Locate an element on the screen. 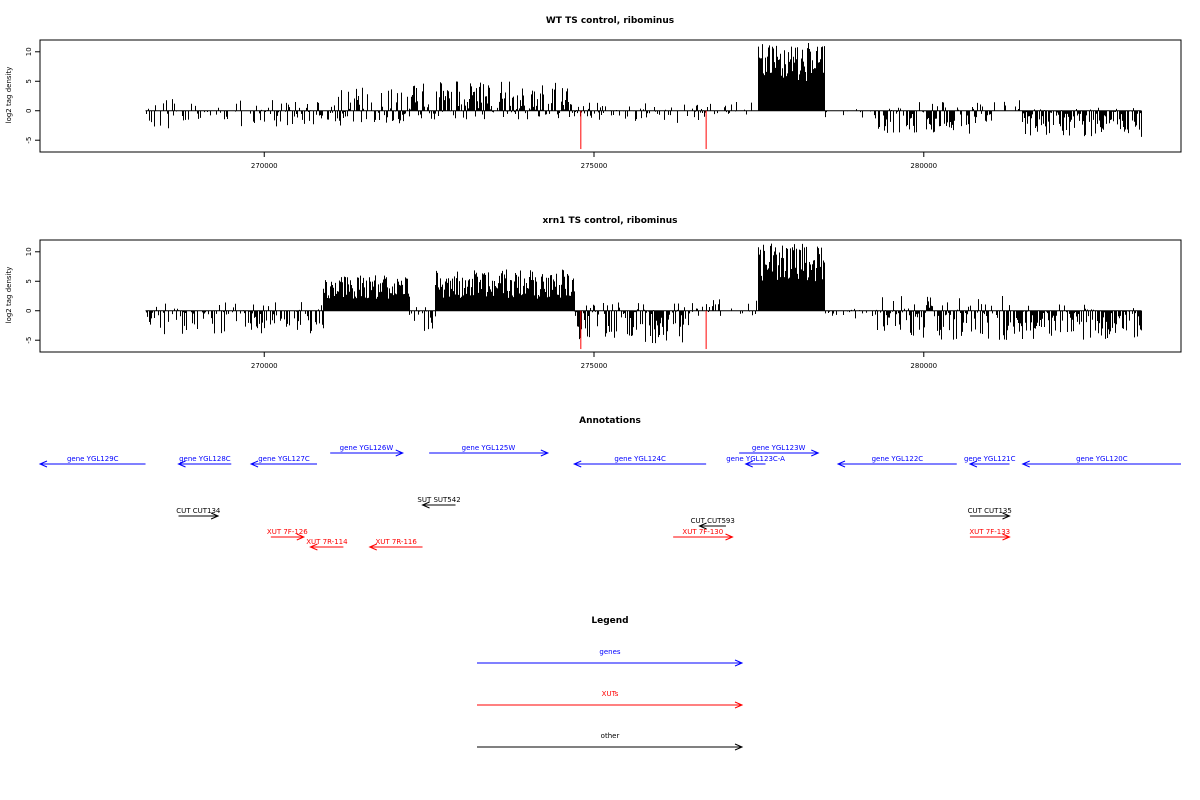 The image size is (1200, 800). feature-label: gene YGL127C is located at coordinates (284, 459).